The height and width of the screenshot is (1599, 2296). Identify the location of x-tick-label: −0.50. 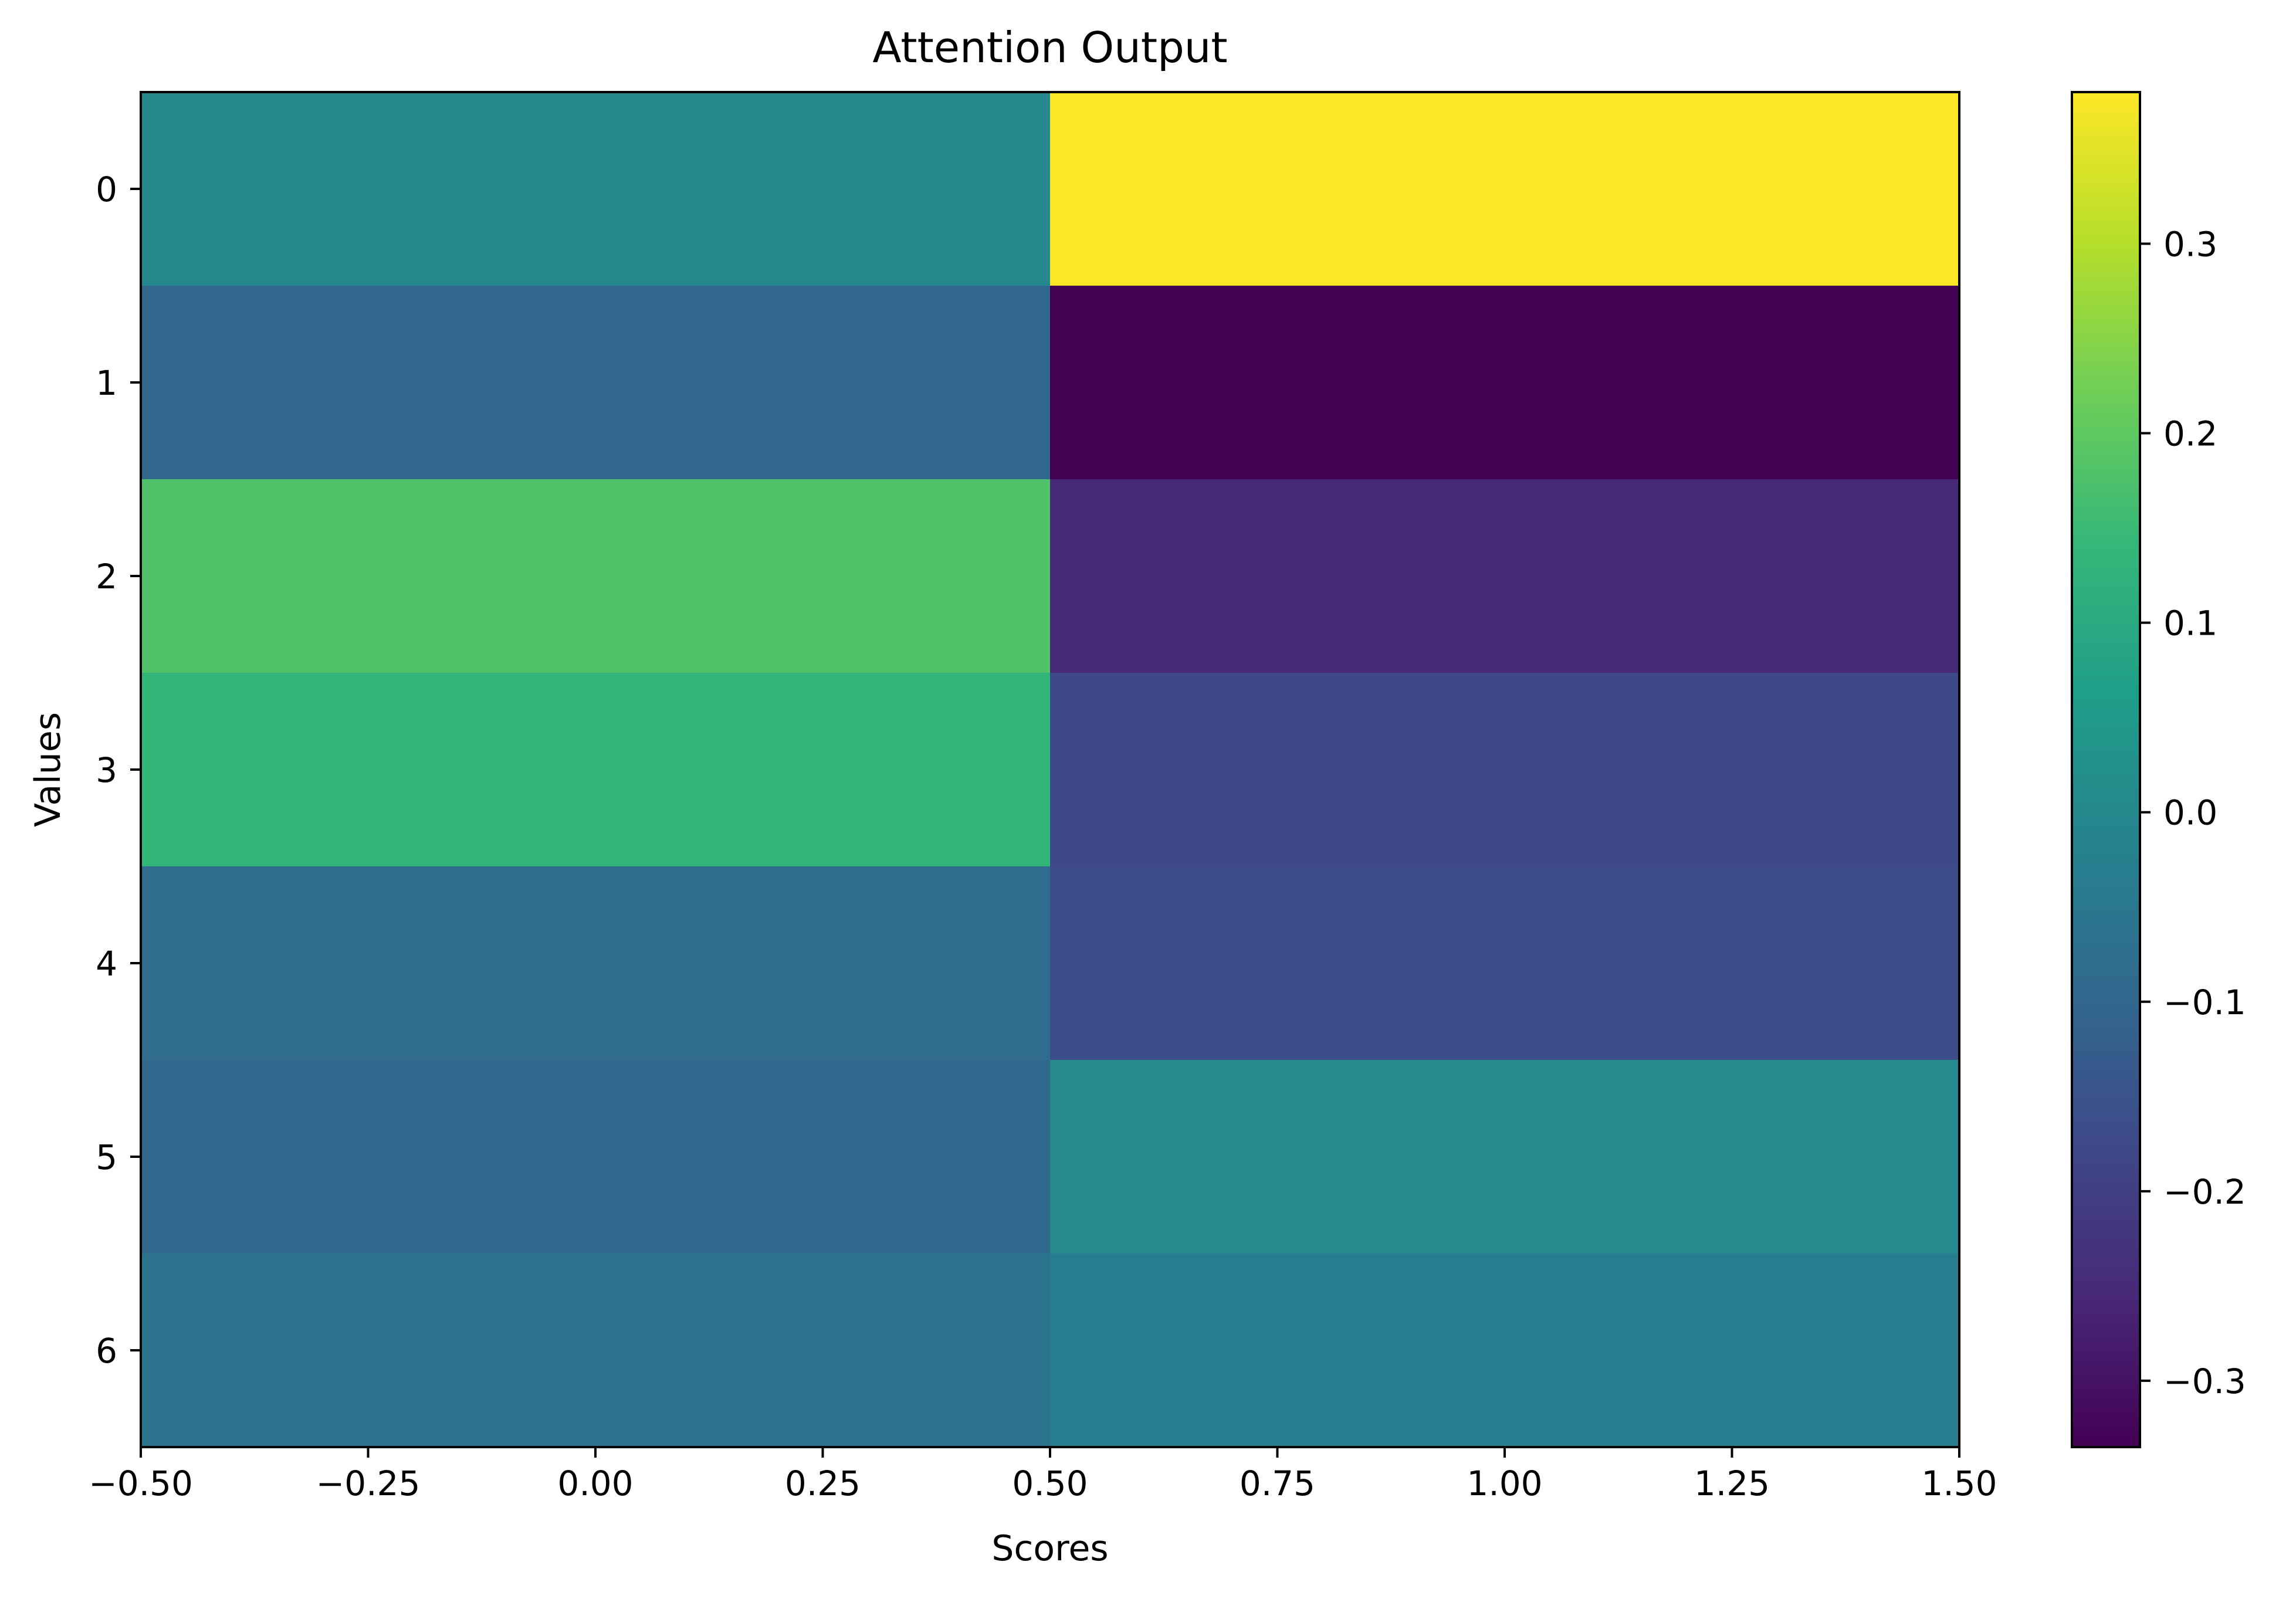
(141, 1484).